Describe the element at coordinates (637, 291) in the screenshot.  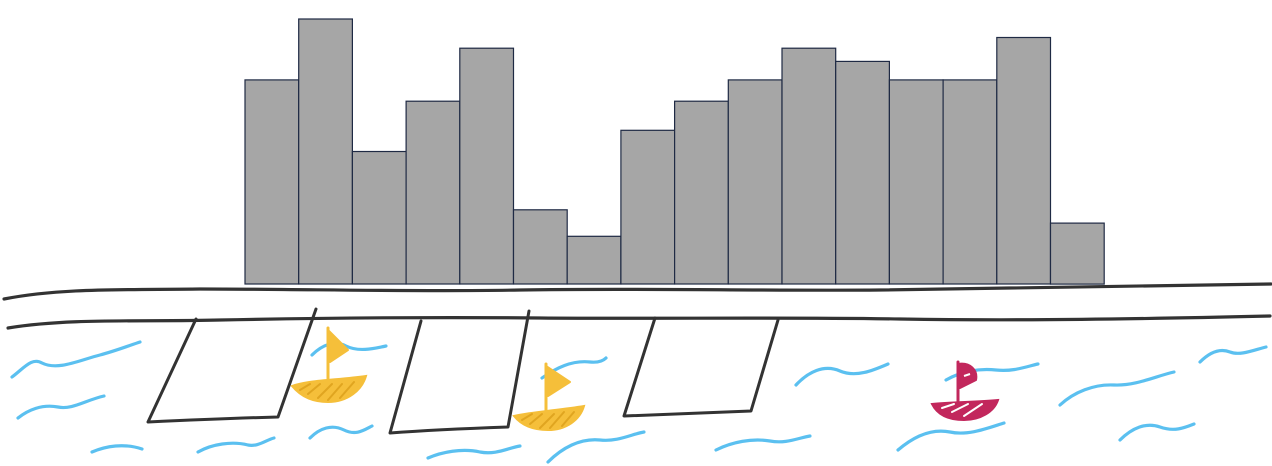
I see `road-top-edge` at that location.